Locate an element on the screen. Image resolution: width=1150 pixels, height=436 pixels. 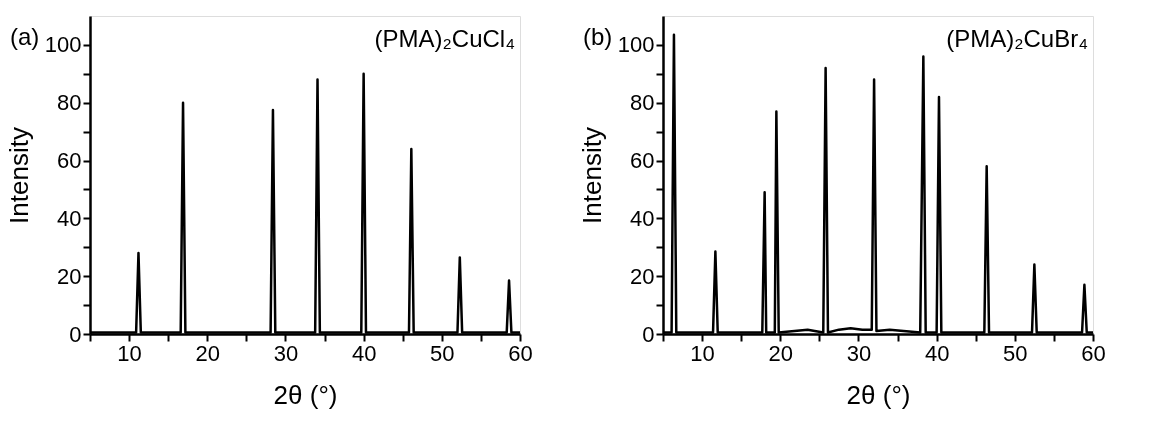
text: (a) is located at coordinates (25, 36).